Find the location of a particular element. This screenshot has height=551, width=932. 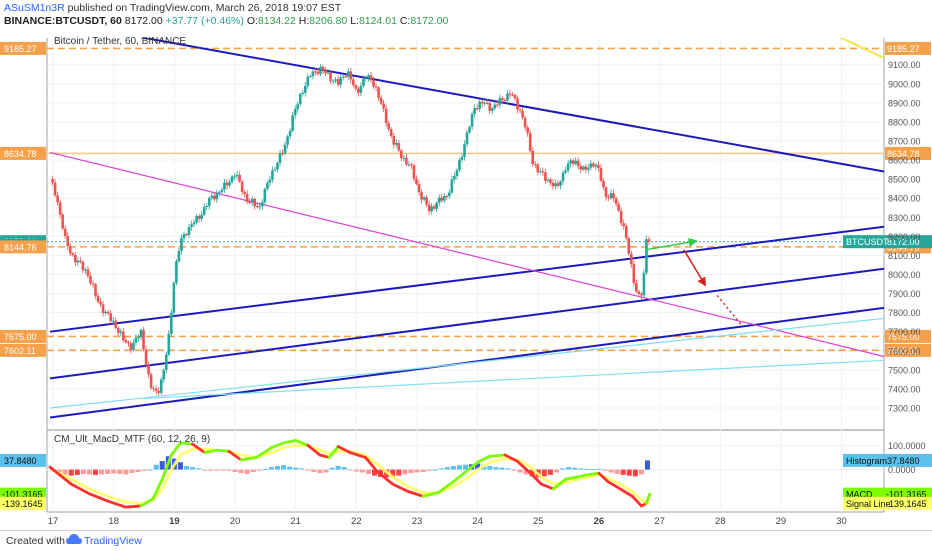

price-tick-label: 9000.00 is located at coordinates (904, 84).